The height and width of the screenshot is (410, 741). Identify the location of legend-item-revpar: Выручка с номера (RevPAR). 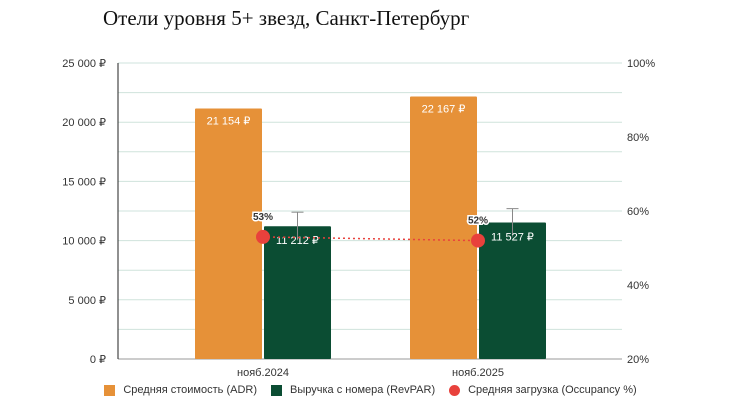
(353, 390).